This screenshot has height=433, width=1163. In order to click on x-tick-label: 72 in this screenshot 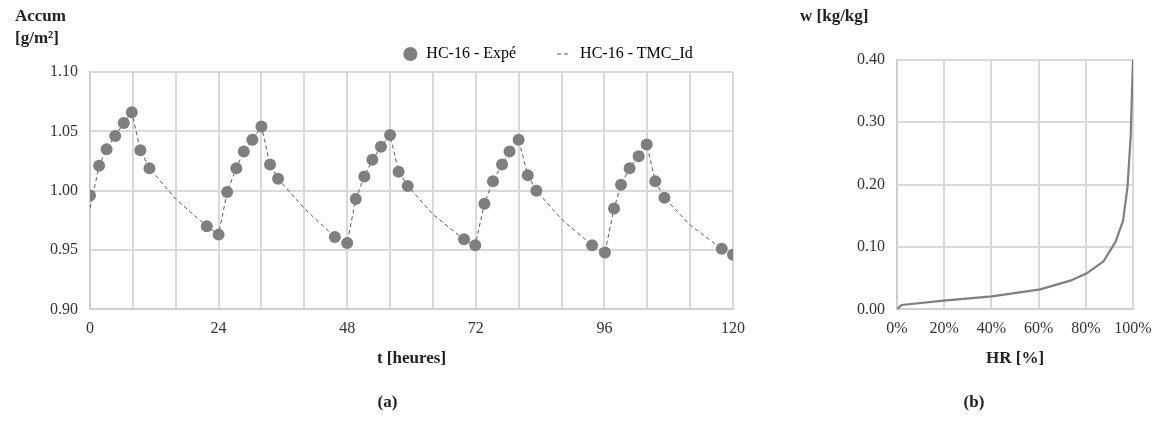, I will do `click(475, 328)`.